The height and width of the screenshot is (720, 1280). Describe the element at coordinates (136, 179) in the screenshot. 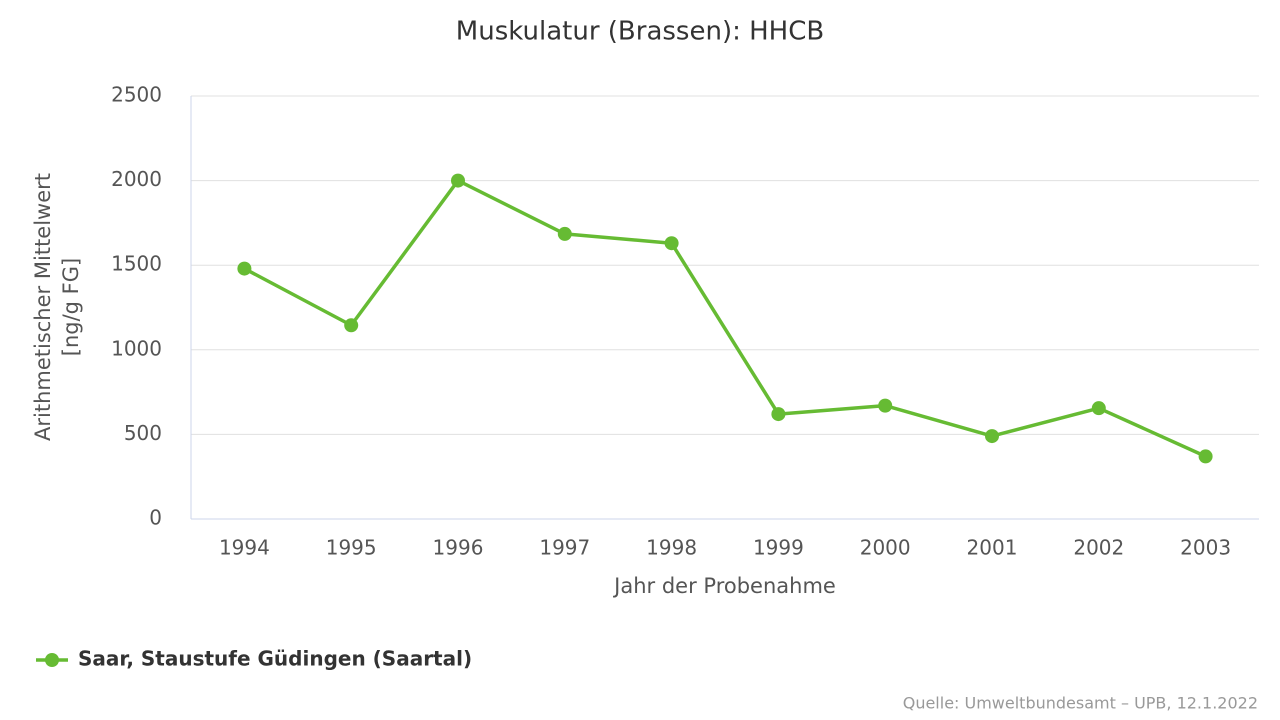

I see `y-tick-label: 2000` at that location.